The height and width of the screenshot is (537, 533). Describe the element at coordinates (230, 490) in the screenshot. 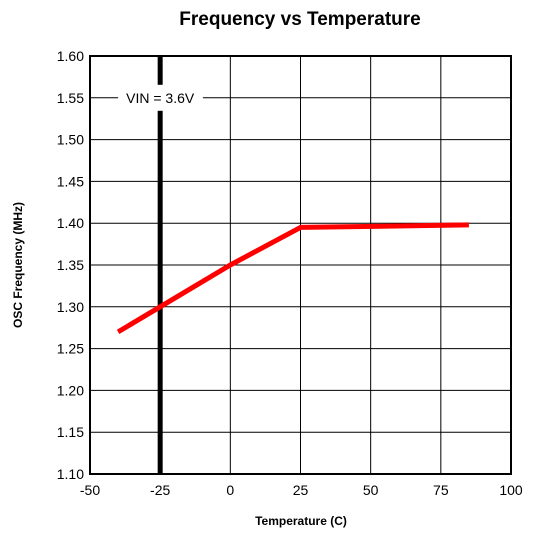

I see `x-tick-label: 0` at that location.